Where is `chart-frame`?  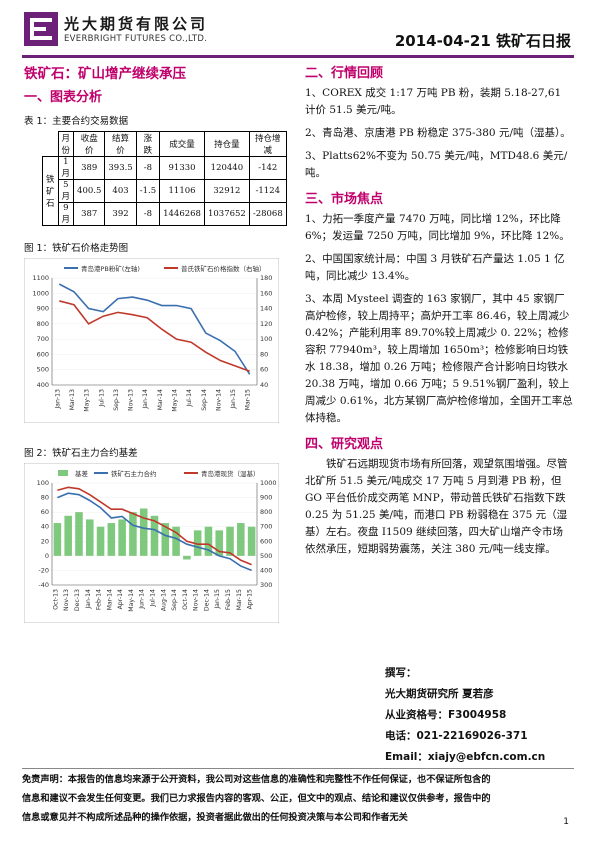 chart-frame is located at coordinates (151, 340).